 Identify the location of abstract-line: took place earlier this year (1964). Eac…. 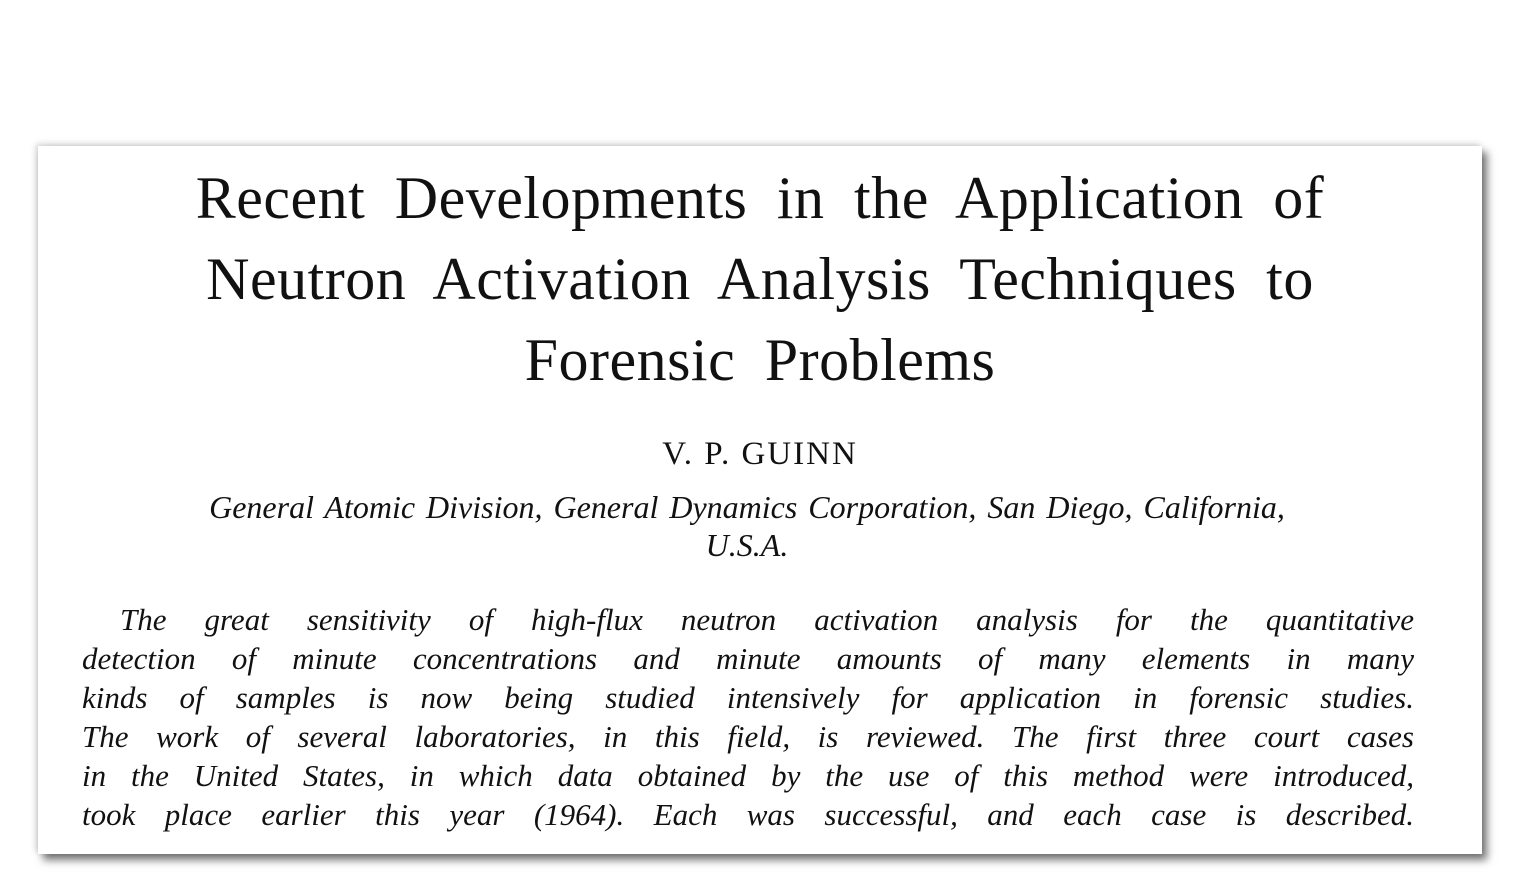
(748, 814).